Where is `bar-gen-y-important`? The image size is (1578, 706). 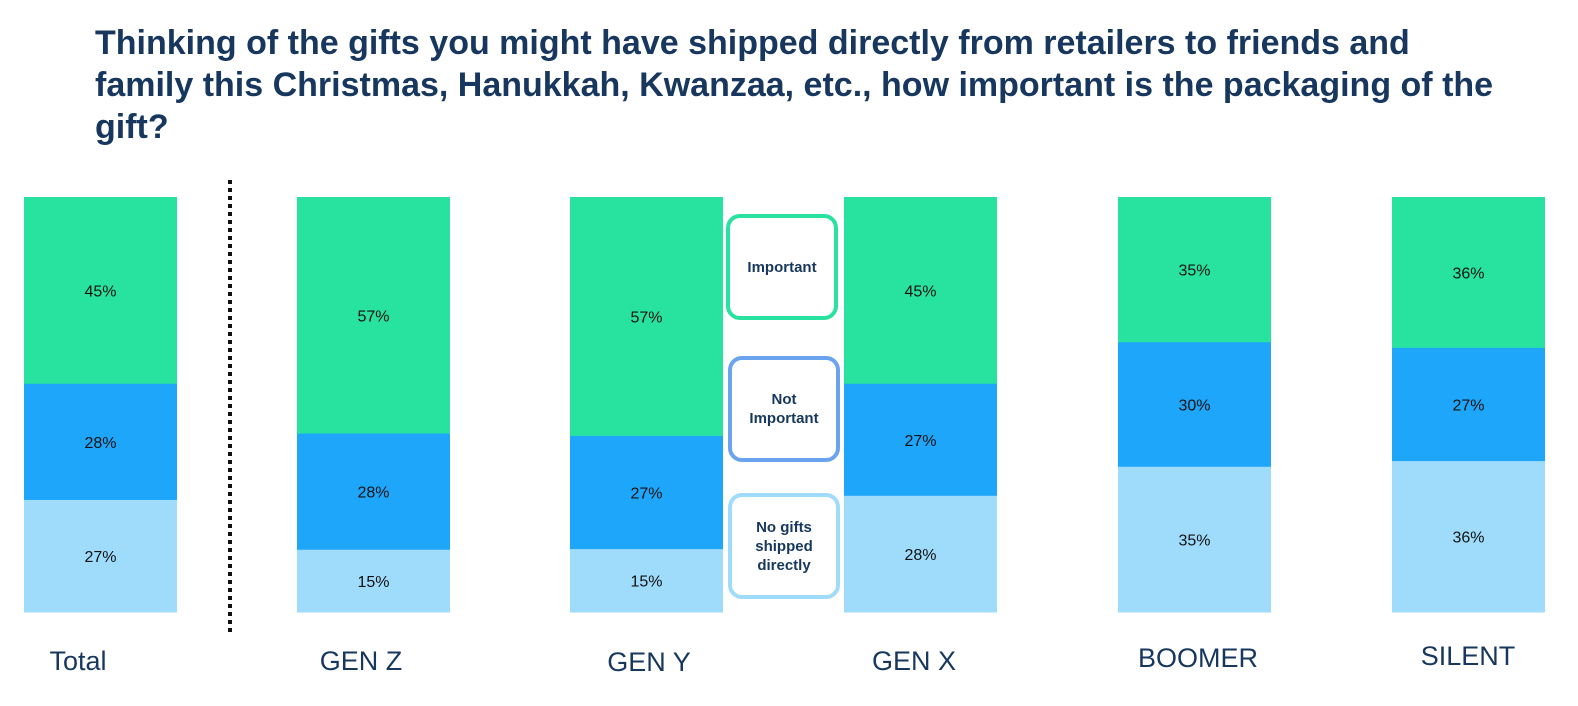 bar-gen-y-important is located at coordinates (646, 317).